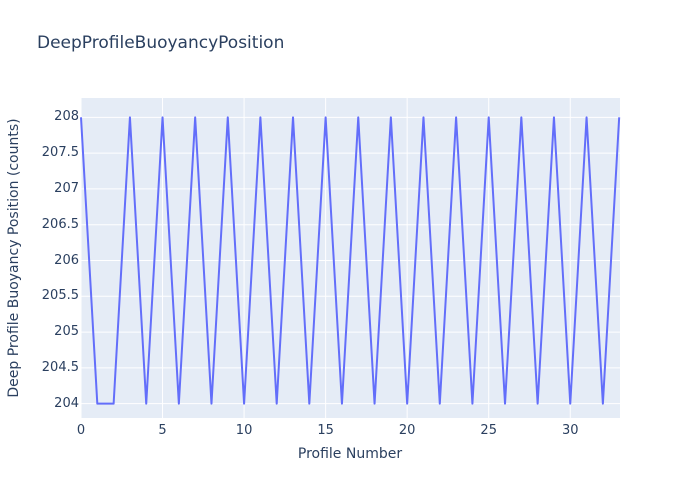 The width and height of the screenshot is (700, 500). What do you see at coordinates (161, 43) in the screenshot?
I see `chart-title: DeepProfileBuoyancyPosition` at bounding box center [161, 43].